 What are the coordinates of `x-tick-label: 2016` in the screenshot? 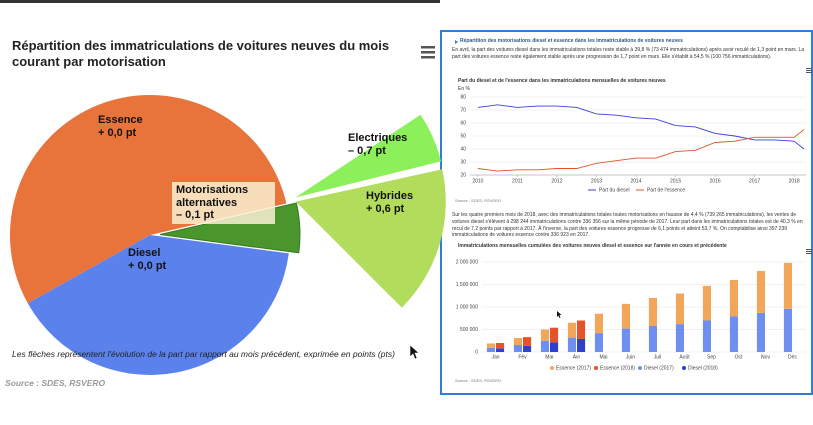 It's located at (715, 181).